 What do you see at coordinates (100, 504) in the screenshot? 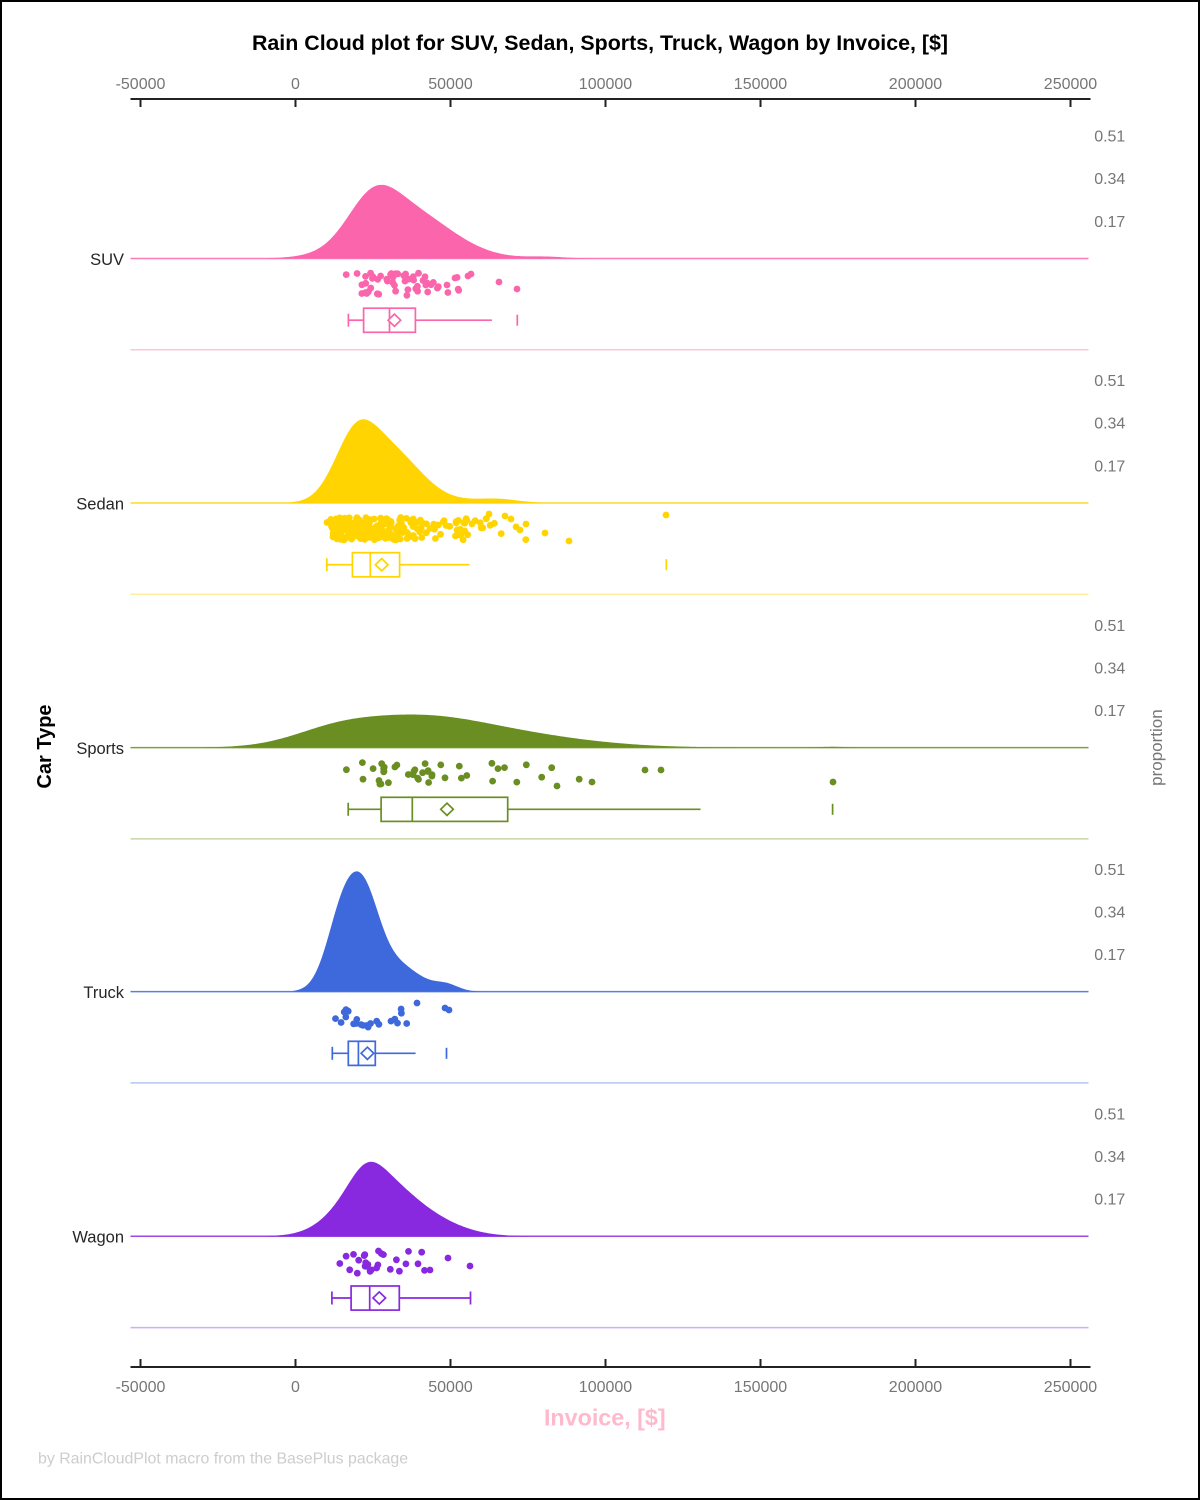
I see `svg-text: Sedan` at bounding box center [100, 504].